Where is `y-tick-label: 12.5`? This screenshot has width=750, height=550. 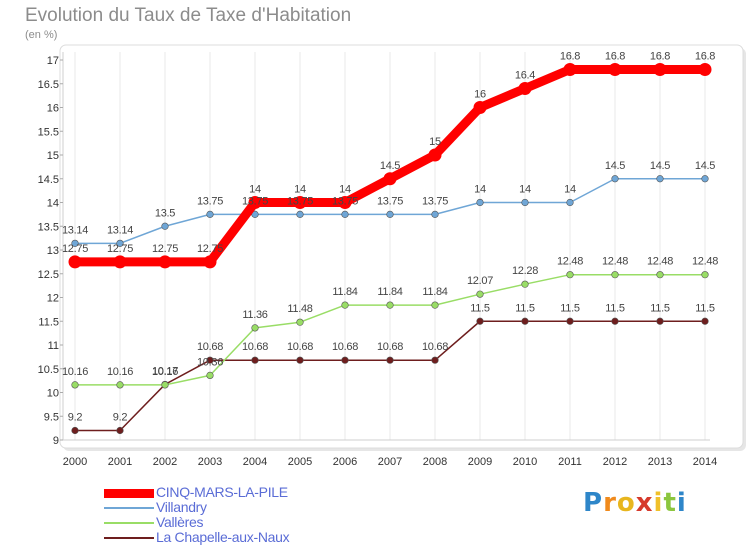 y-tick-label: 12.5 is located at coordinates (48, 275).